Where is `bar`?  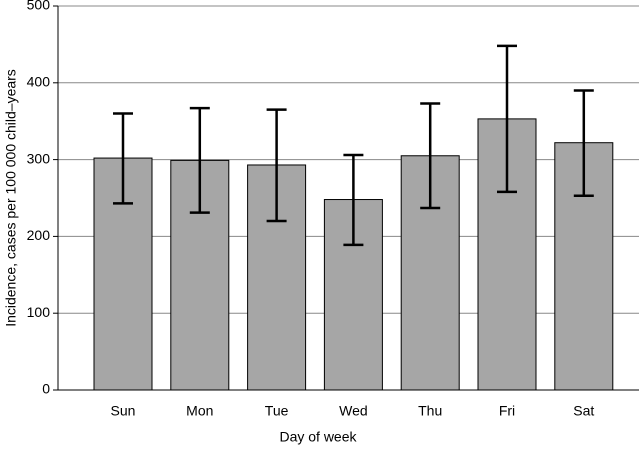
bar is located at coordinates (353, 295).